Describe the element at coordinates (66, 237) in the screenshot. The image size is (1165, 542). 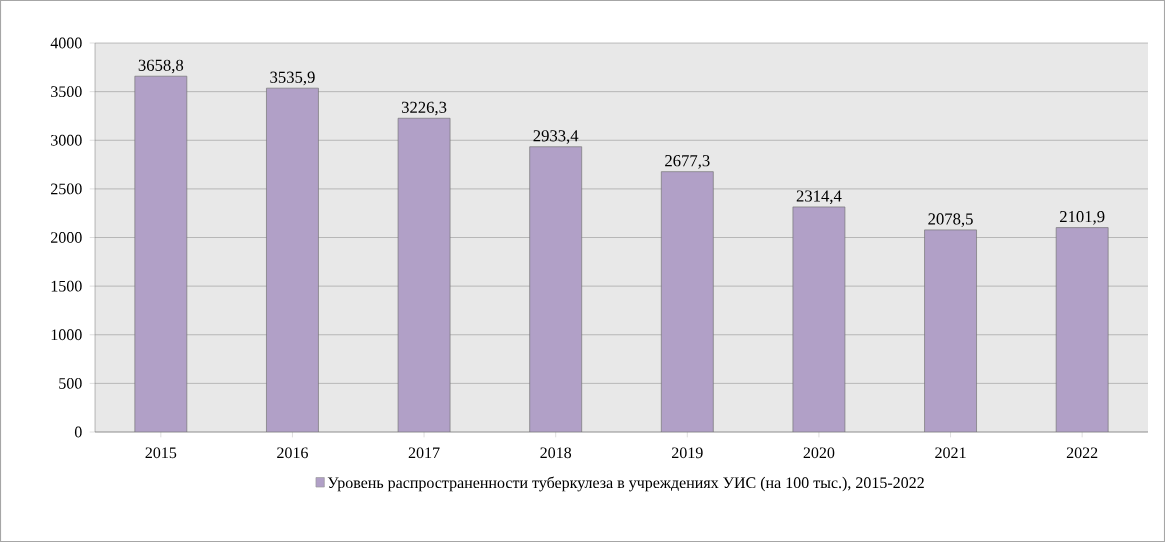
I see `y-tick-label: 2000` at that location.